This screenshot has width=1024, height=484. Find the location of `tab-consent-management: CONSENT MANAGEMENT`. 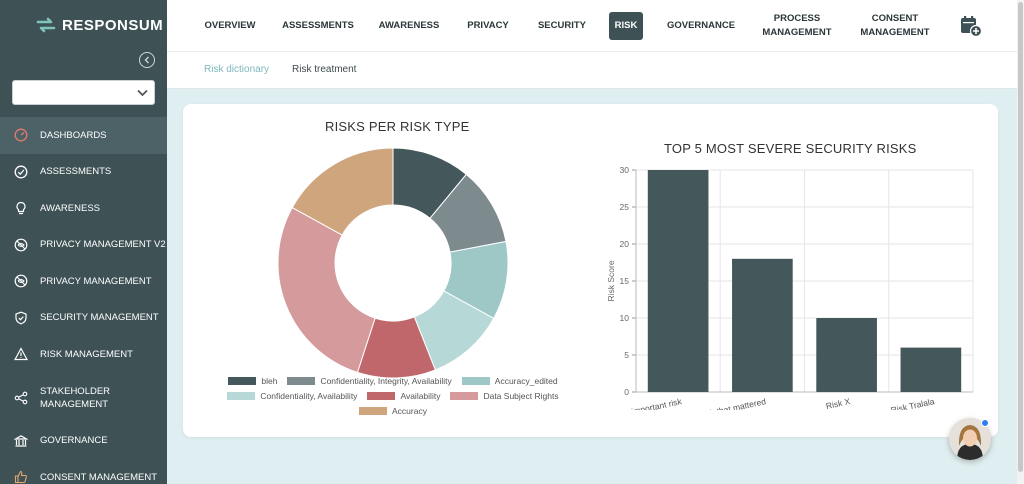

tab-consent-management: CONSENT MANAGEMENT is located at coordinates (895, 26).